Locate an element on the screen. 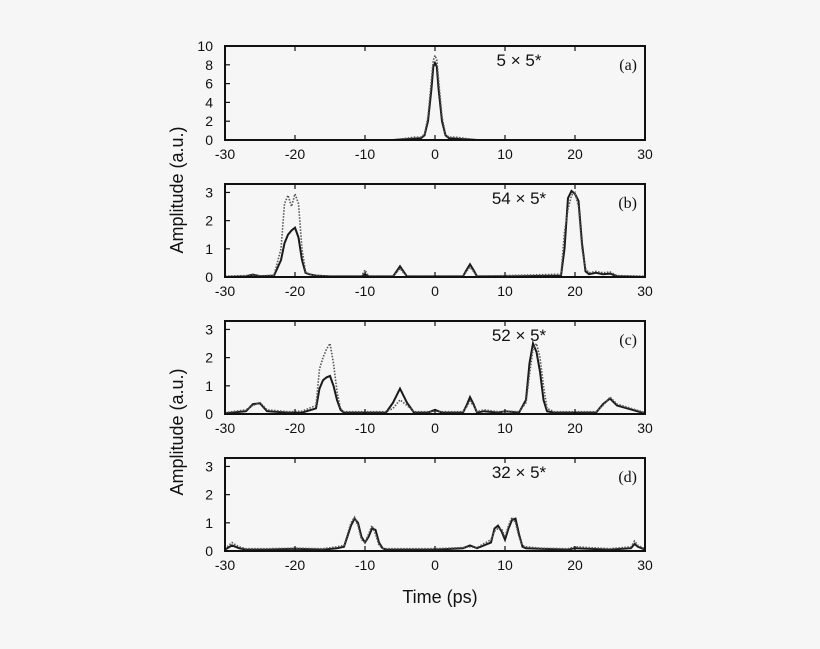 The image size is (820, 649). panel-a: -30 -20 -10 0 10 20 30 0 2 4 6 8 10 5 × 5* (a) is located at coordinates (425, 100).